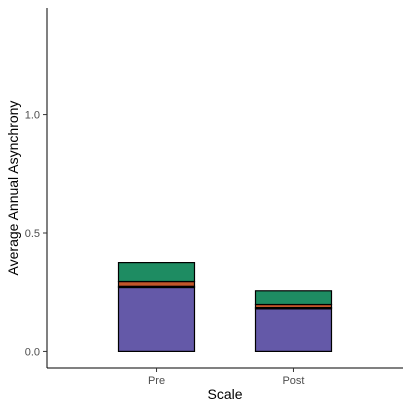 The width and height of the screenshot is (411, 410). Describe the element at coordinates (224, 394) in the screenshot. I see `x-axis-title: Scale` at that location.